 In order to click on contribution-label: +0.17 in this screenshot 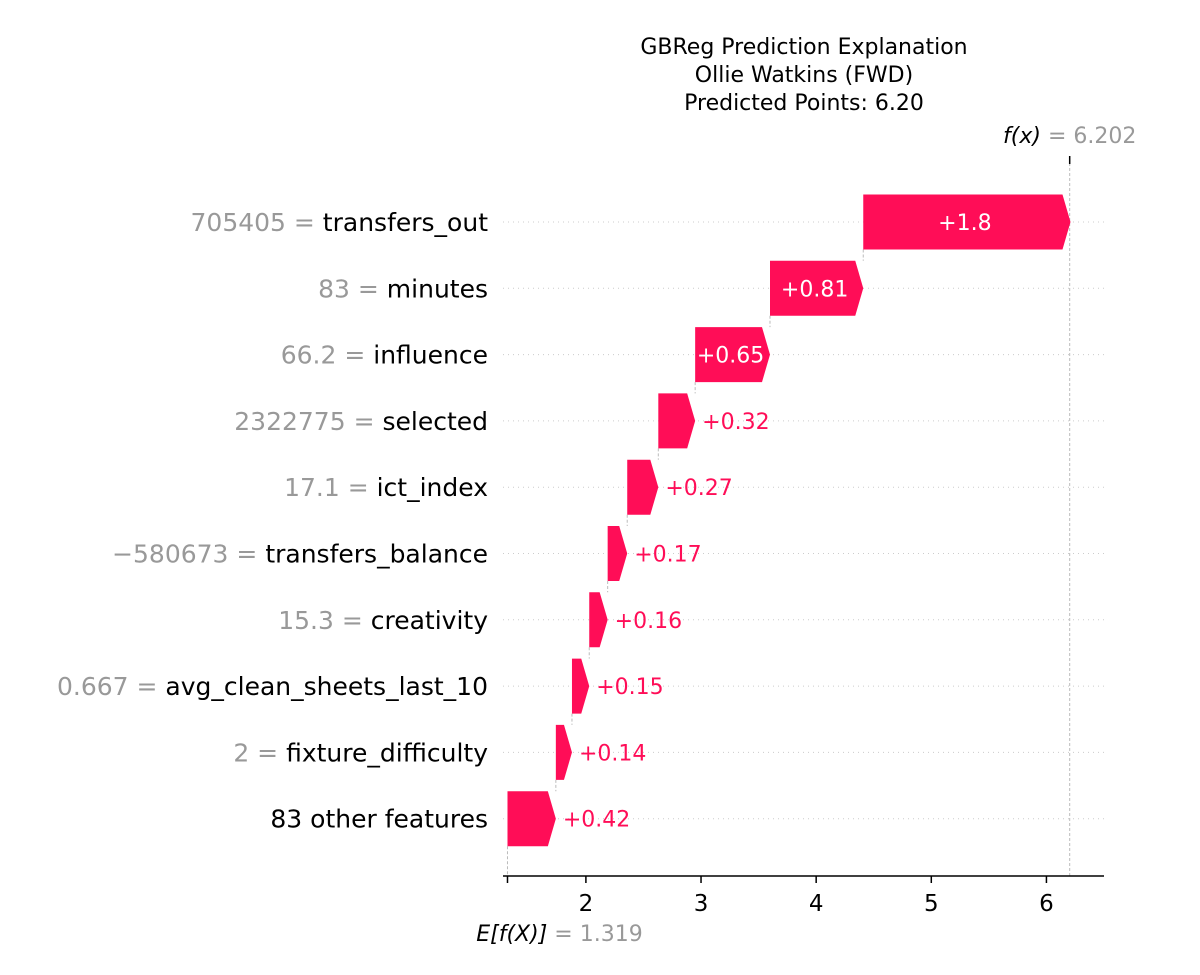, I will do `click(667, 555)`.